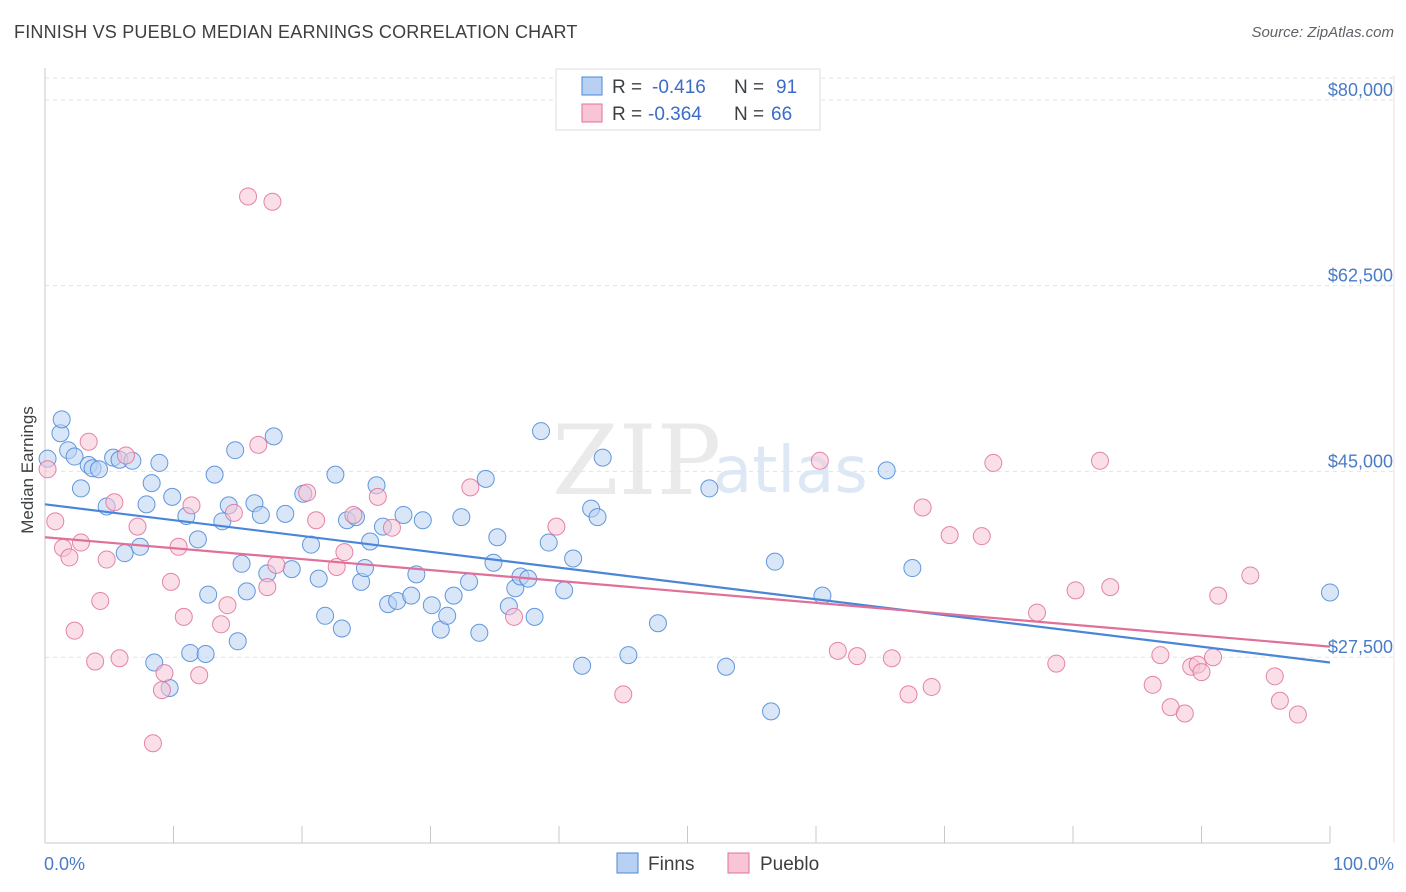  What do you see at coordinates (671, 864) in the screenshot?
I see `bottom-legend-finns: Finns` at bounding box center [671, 864].